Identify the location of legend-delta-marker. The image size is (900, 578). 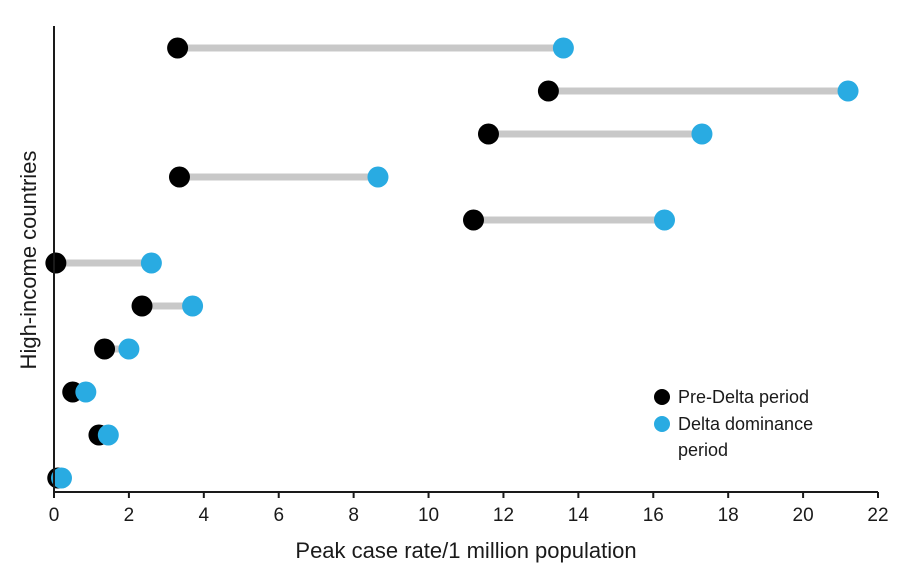
(662, 424).